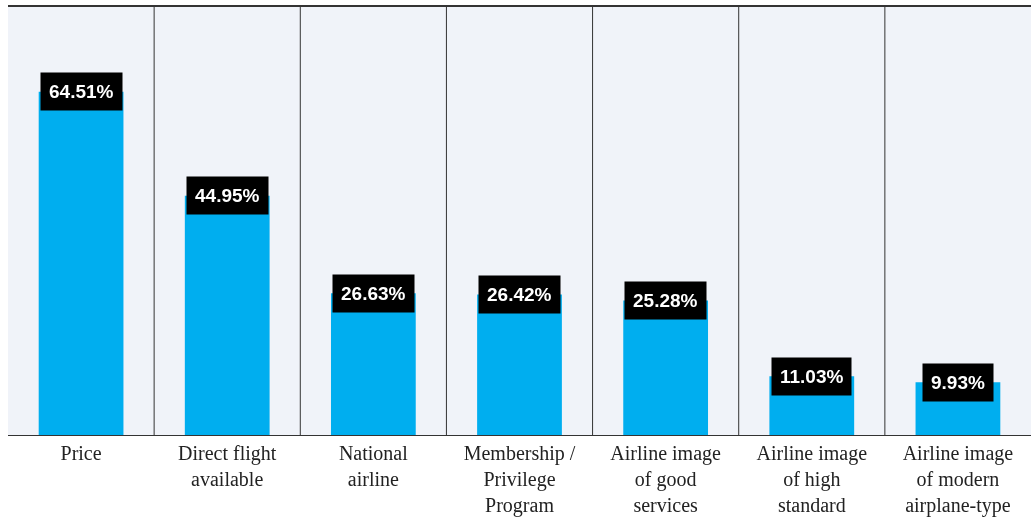  I want to click on data-label: 64.51%, so click(81, 91).